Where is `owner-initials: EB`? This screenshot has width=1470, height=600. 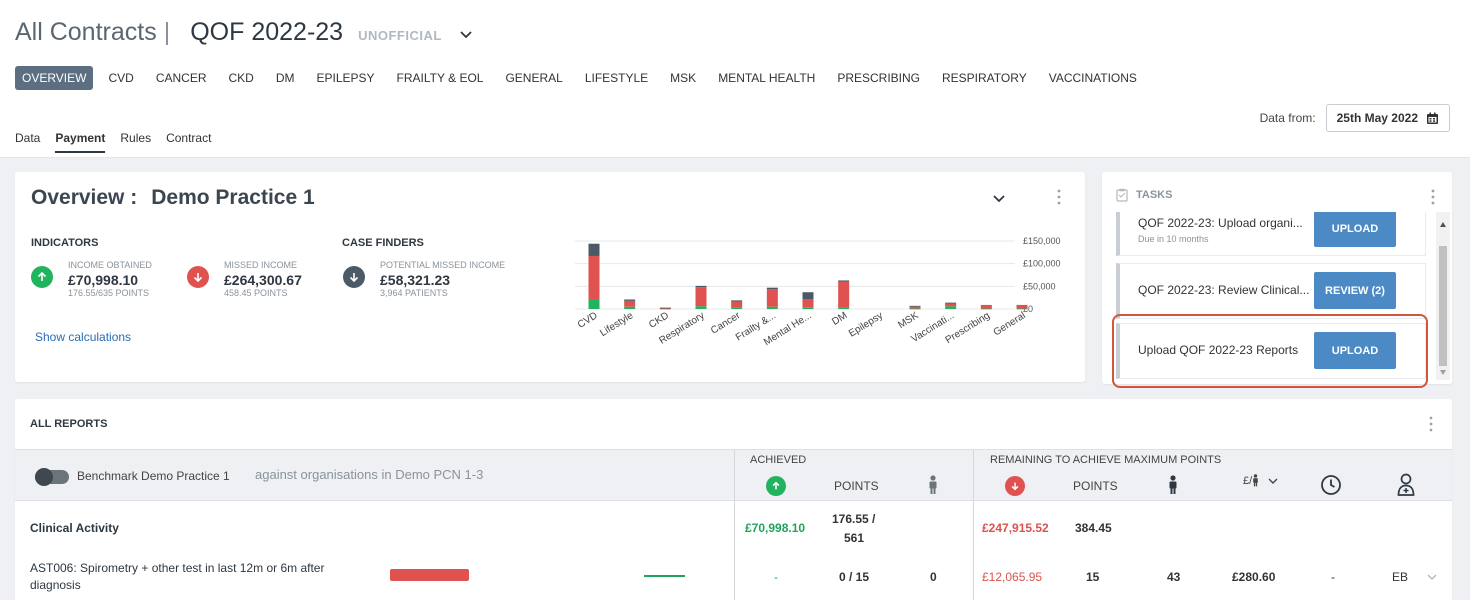 owner-initials: EB is located at coordinates (1400, 577).